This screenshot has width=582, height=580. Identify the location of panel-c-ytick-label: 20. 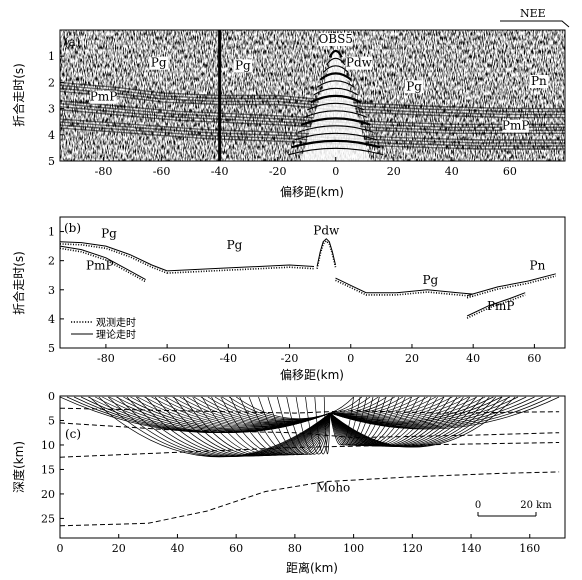
(48, 494).